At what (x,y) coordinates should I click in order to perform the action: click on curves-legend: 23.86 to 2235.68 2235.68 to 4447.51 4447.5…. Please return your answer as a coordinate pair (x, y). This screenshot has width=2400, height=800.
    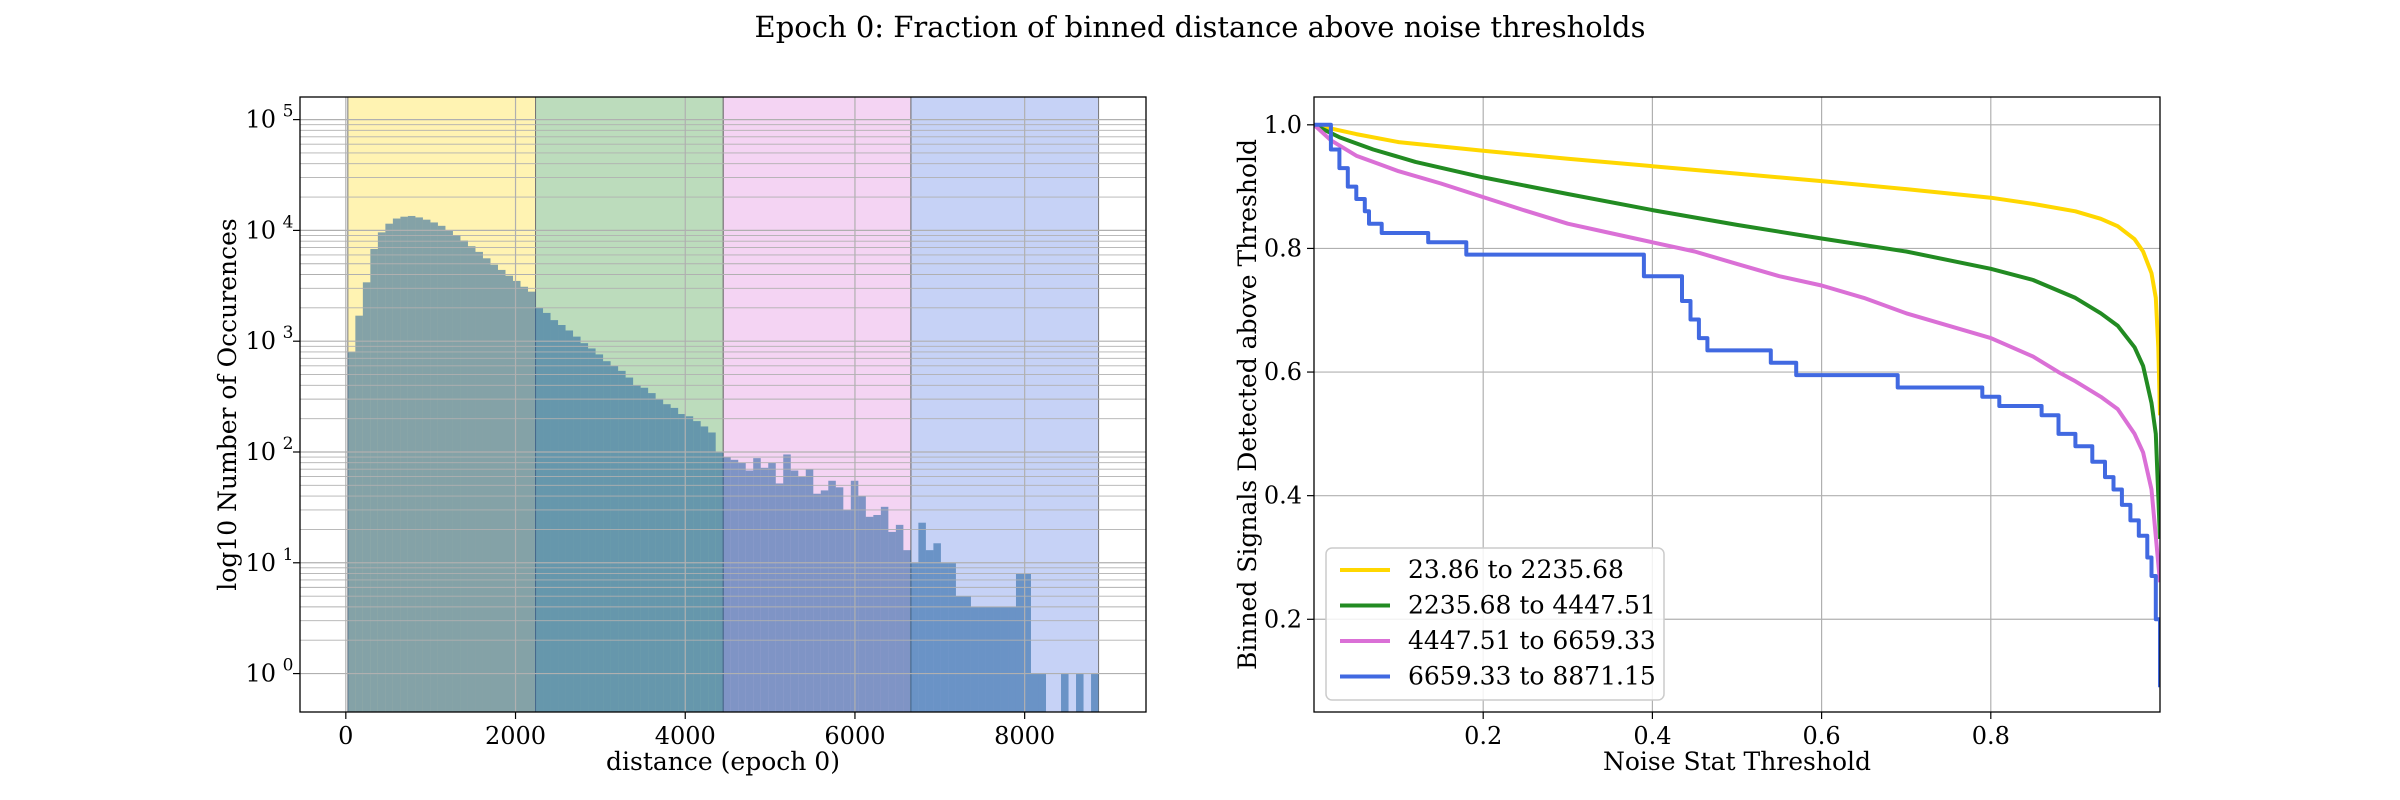
    Looking at the image, I should click on (1495, 624).